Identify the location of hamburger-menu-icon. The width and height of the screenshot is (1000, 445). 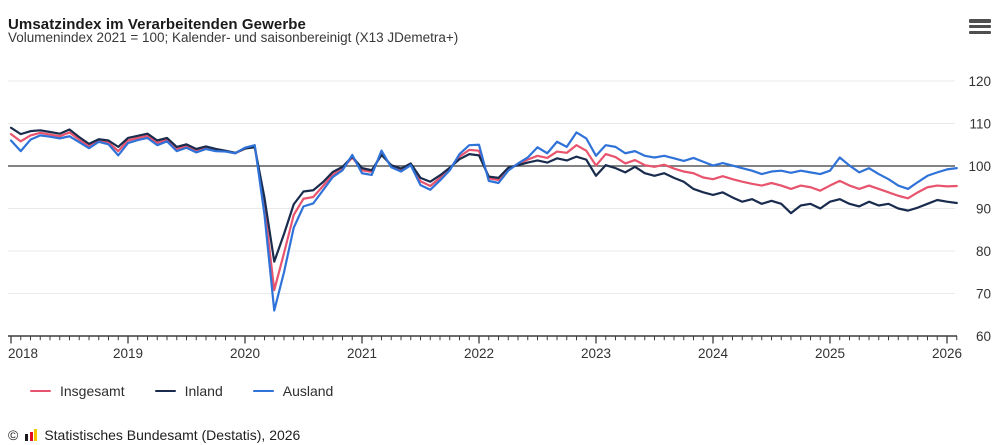
(980, 28).